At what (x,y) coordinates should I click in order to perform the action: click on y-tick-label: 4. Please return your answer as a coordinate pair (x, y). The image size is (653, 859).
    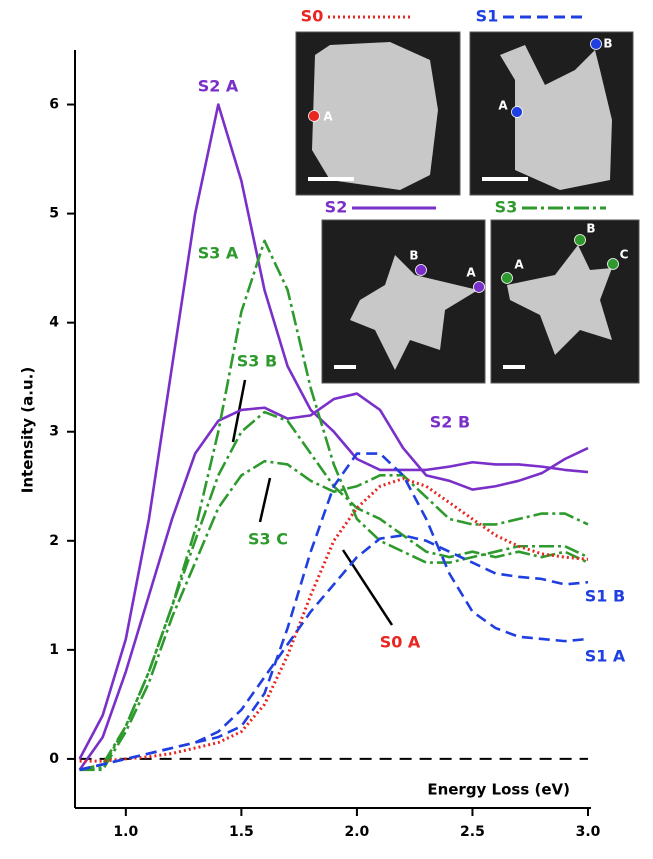
    Looking at the image, I should click on (54, 323).